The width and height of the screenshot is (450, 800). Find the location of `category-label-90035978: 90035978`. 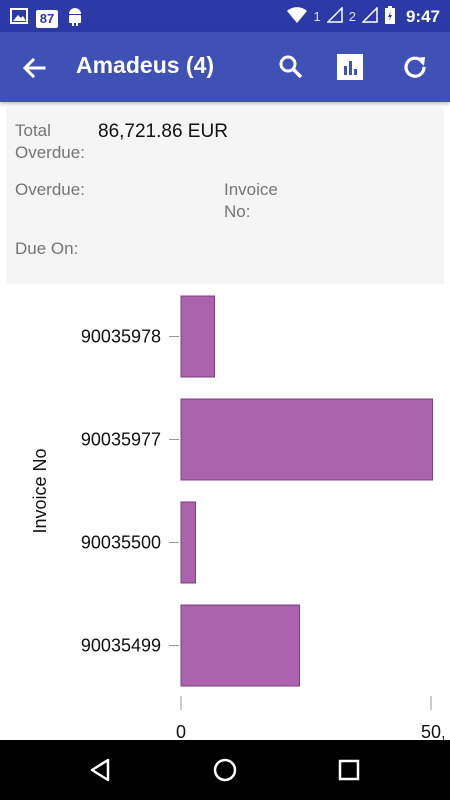

category-label-90035978: 90035978 is located at coordinates (121, 337).